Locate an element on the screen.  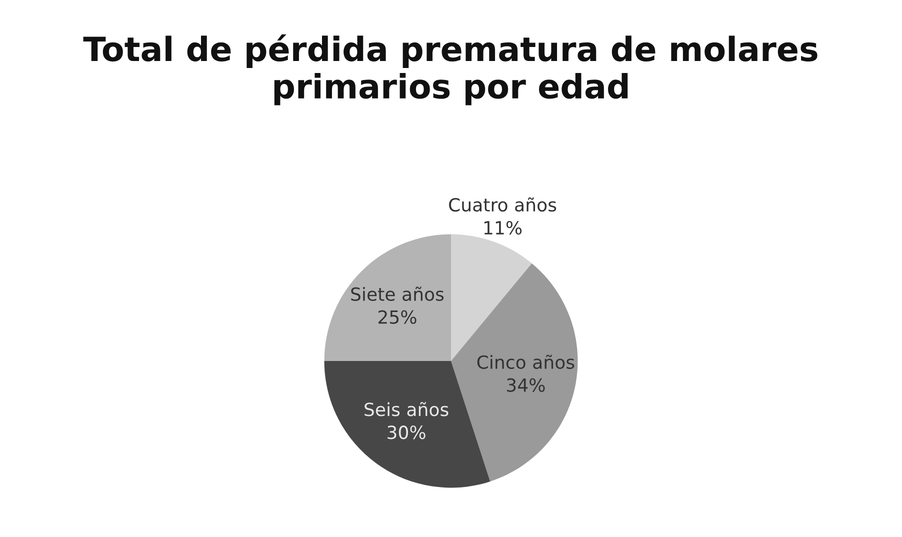
data-label: 30% is located at coordinates (407, 433).